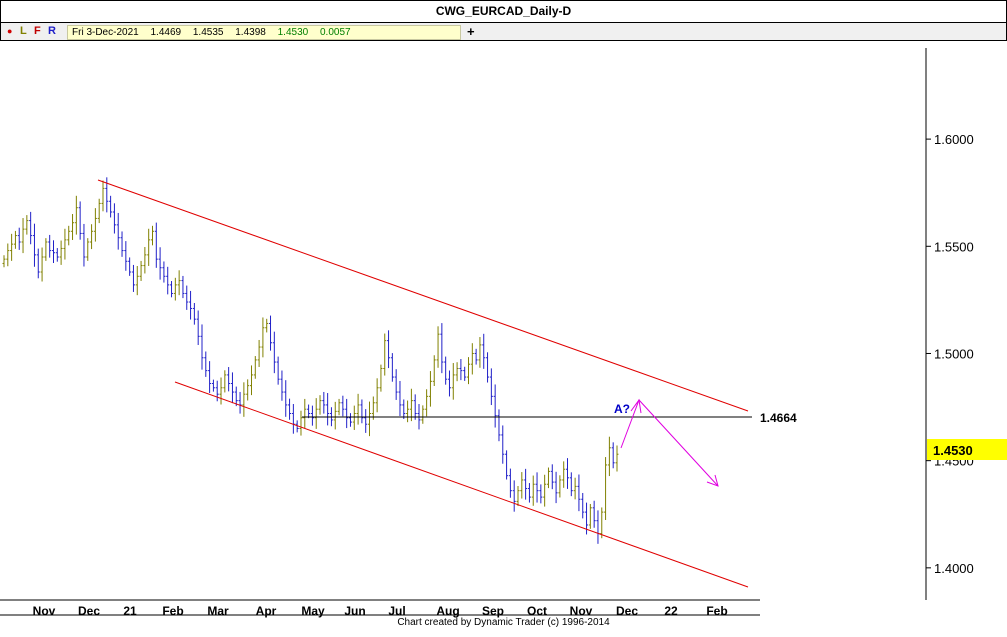 The width and height of the screenshot is (1007, 637). What do you see at coordinates (166, 32) in the screenshot?
I see `bar-open: 1.4469` at bounding box center [166, 32].